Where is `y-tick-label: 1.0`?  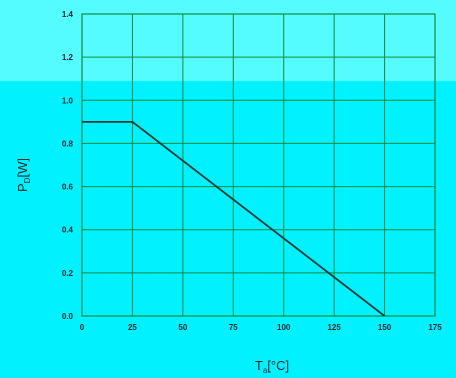 y-tick-label: 1.0 is located at coordinates (68, 100).